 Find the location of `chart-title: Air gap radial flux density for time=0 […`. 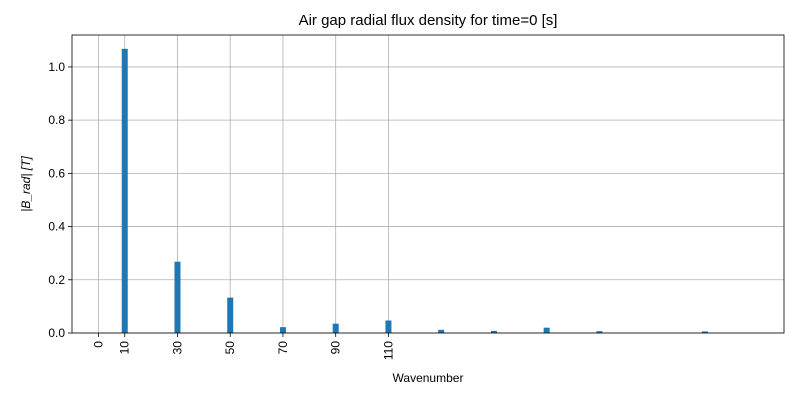

chart-title: Air gap radial flux density for time=0 [… is located at coordinates (428, 20).